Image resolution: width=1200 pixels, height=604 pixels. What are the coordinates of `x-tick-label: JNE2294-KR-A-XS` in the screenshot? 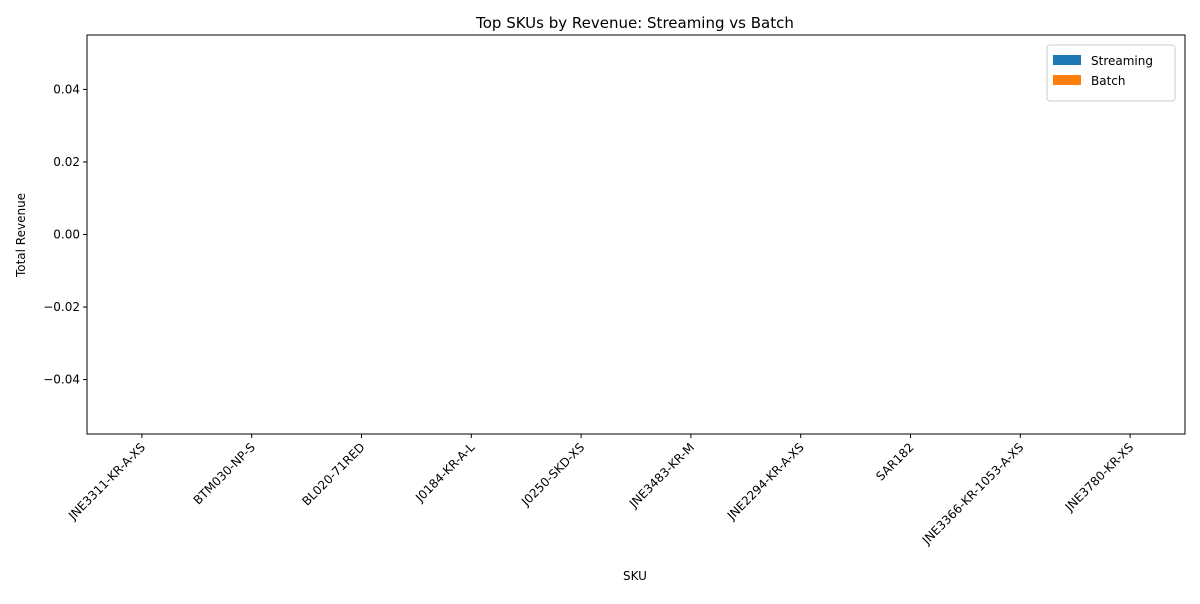 It's located at (765, 481).